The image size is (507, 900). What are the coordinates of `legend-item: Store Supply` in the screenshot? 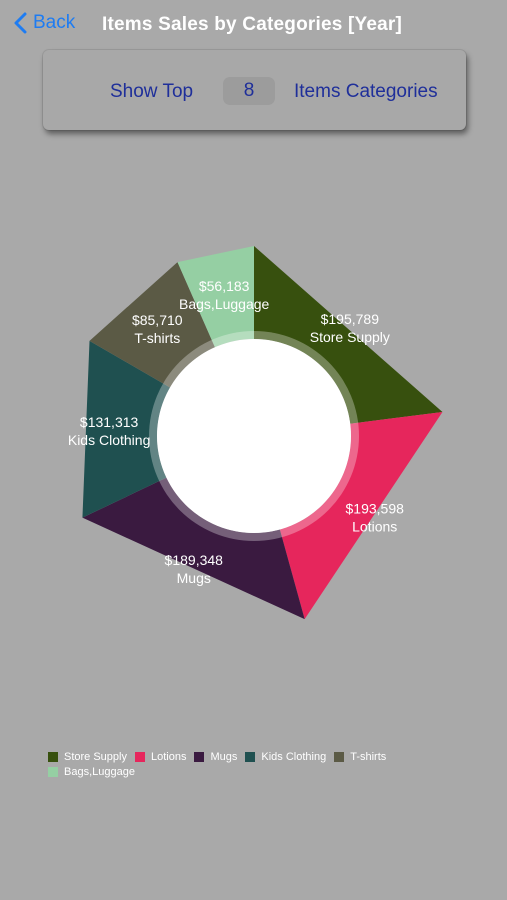 It's located at (87, 756).